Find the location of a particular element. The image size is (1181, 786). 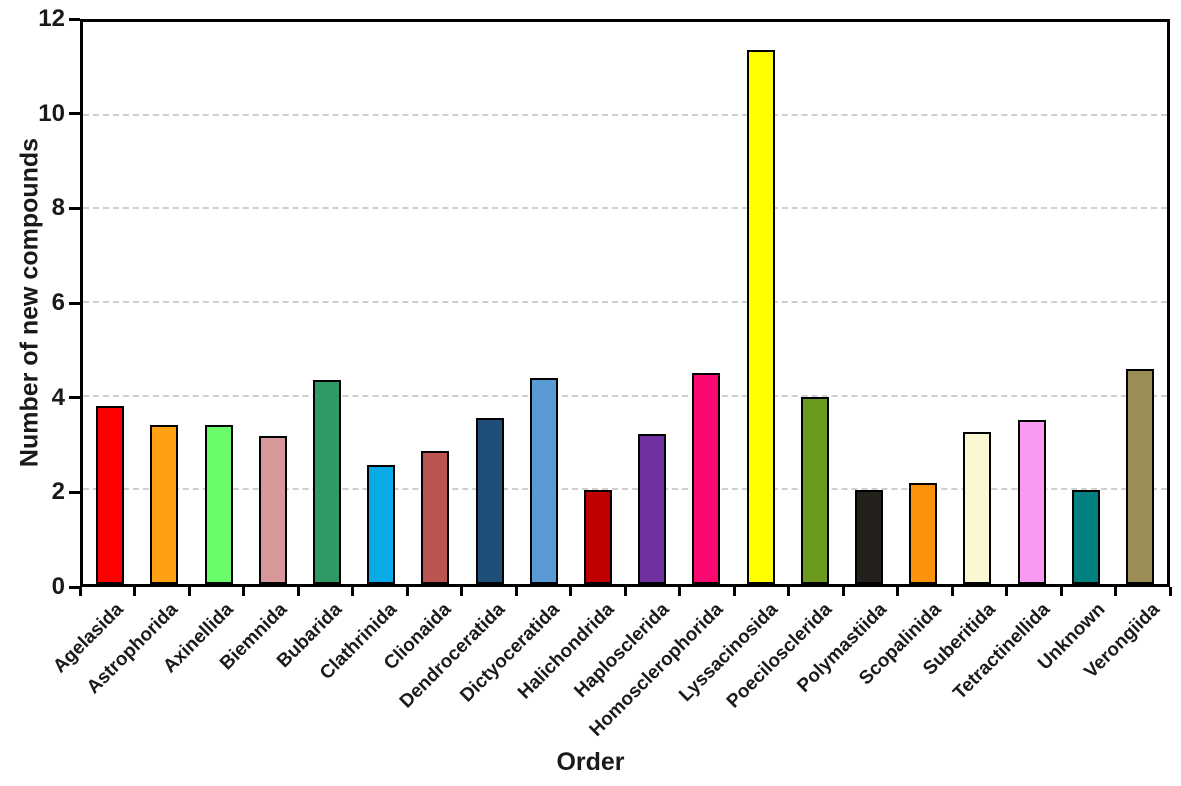

bar-clionaida is located at coordinates (435, 517).